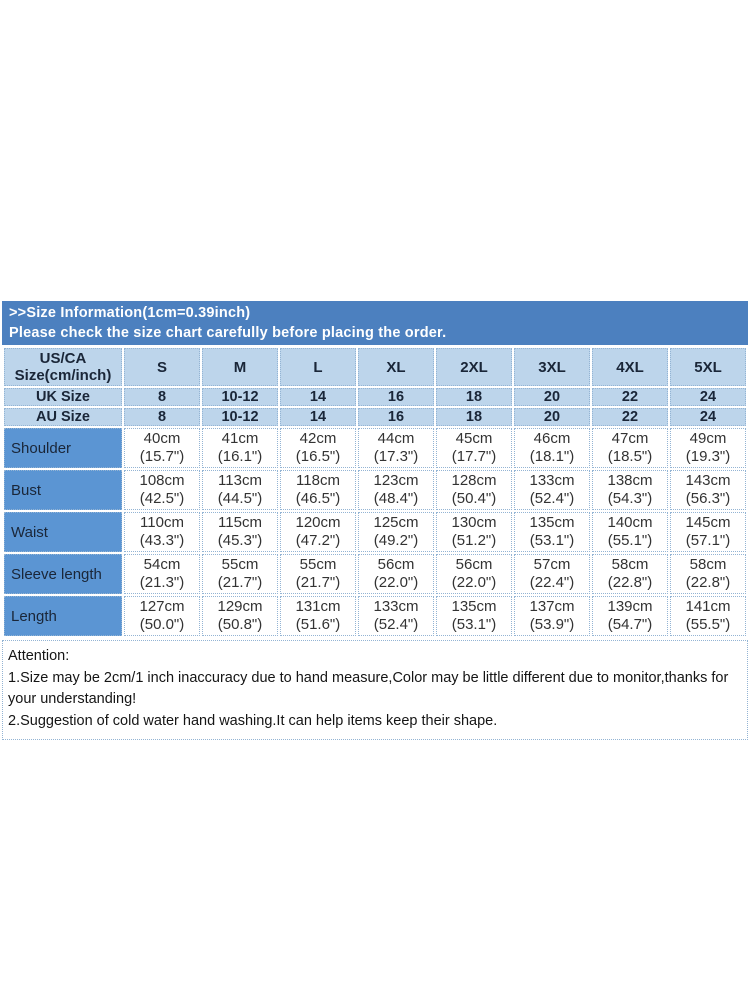  Describe the element at coordinates (240, 624) in the screenshot. I see `measurement-inch: (50.8")` at that location.